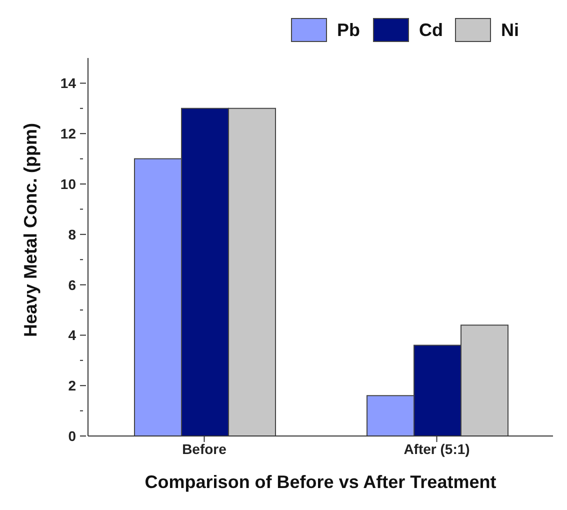 Image resolution: width=567 pixels, height=510 pixels. What do you see at coordinates (68, 134) in the screenshot?
I see `y-tick-label: 12` at bounding box center [68, 134].